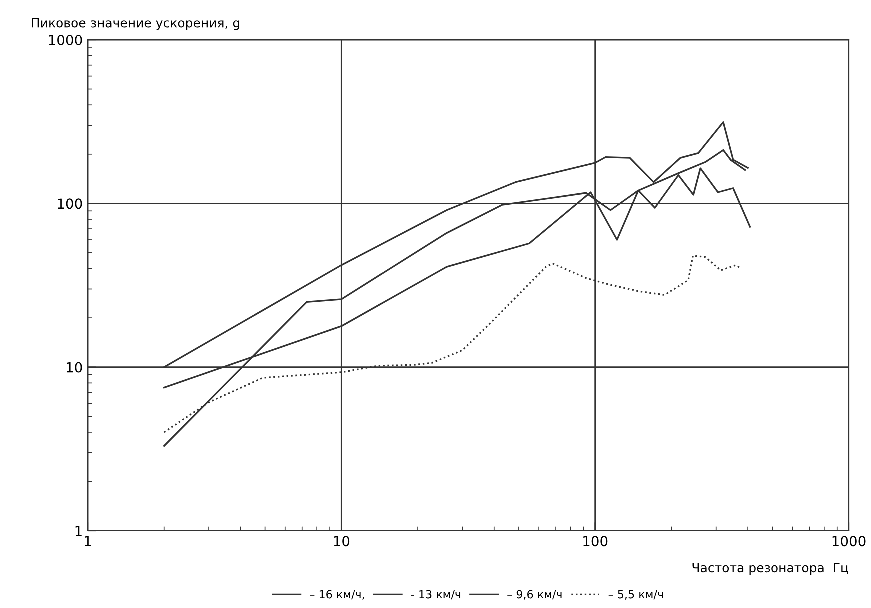  I want to click on y-tick-label: 10, so click(74, 367).